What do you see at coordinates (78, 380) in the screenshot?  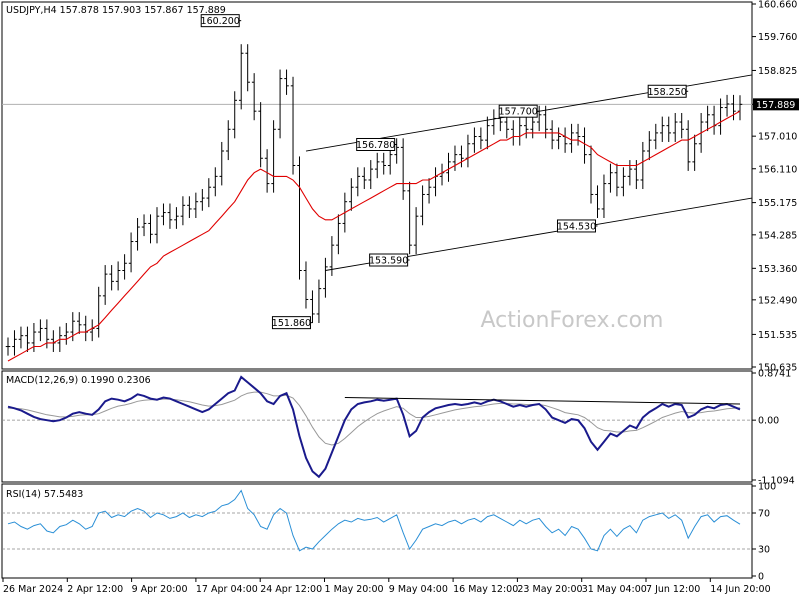 I see `macd-header-label: MACD(12,26,9) 0.1990 0.2306` at bounding box center [78, 380].